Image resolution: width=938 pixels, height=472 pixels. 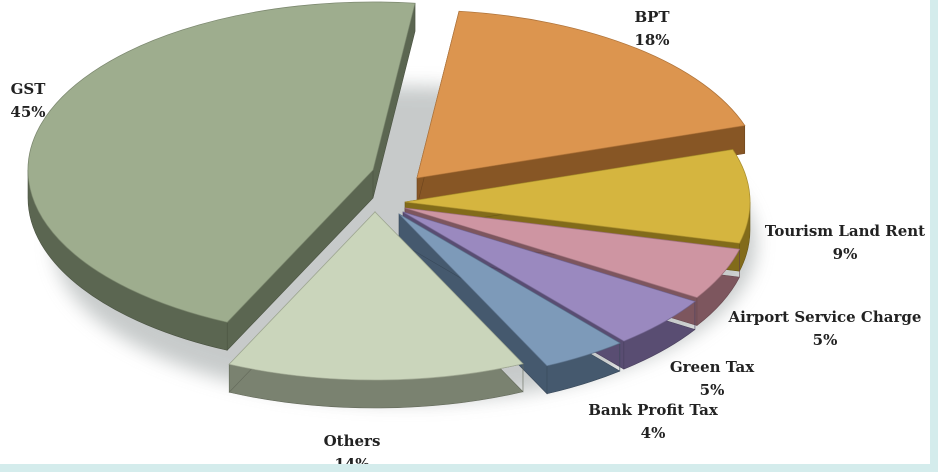 I want to click on slice-sheen-others, so click(x=376, y=296).